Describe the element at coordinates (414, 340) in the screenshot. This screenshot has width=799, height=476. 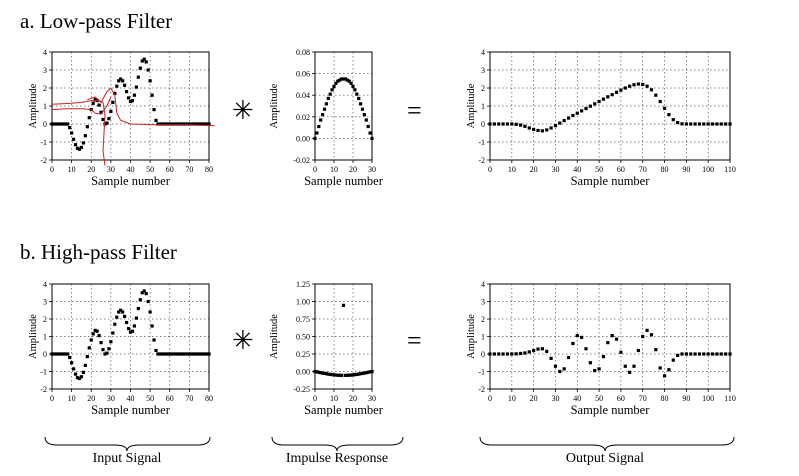
I see `equals-operator-b: =` at that location.